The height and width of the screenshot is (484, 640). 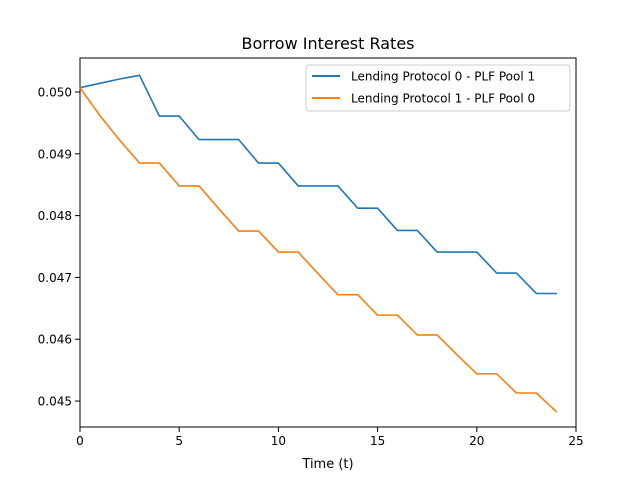 I want to click on x-axis: 0 5 10 15 20 25, so click(x=330, y=437).